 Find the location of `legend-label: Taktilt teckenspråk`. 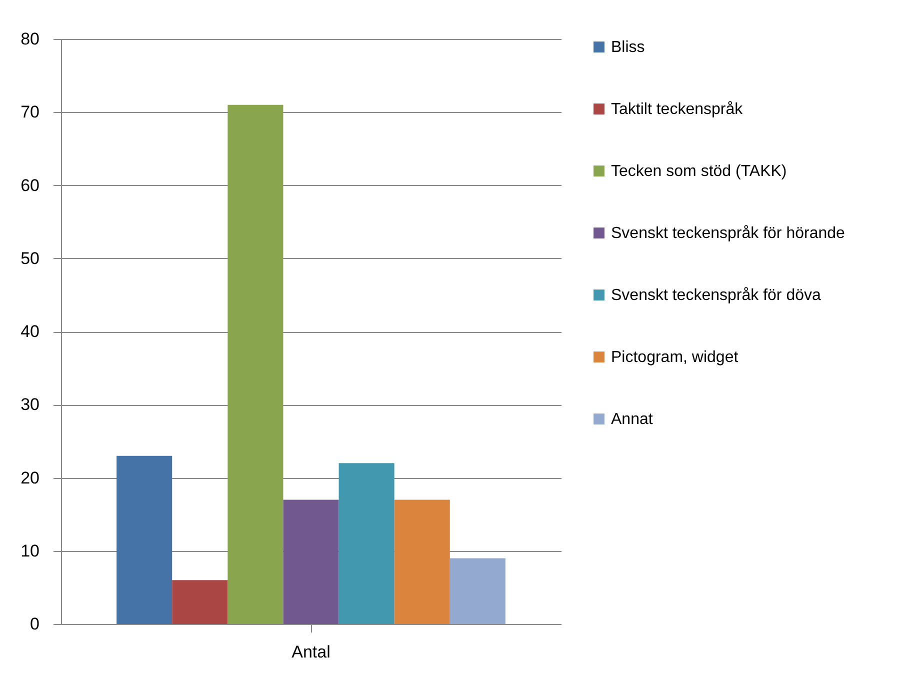

legend-label: Taktilt teckenspråk is located at coordinates (677, 109).